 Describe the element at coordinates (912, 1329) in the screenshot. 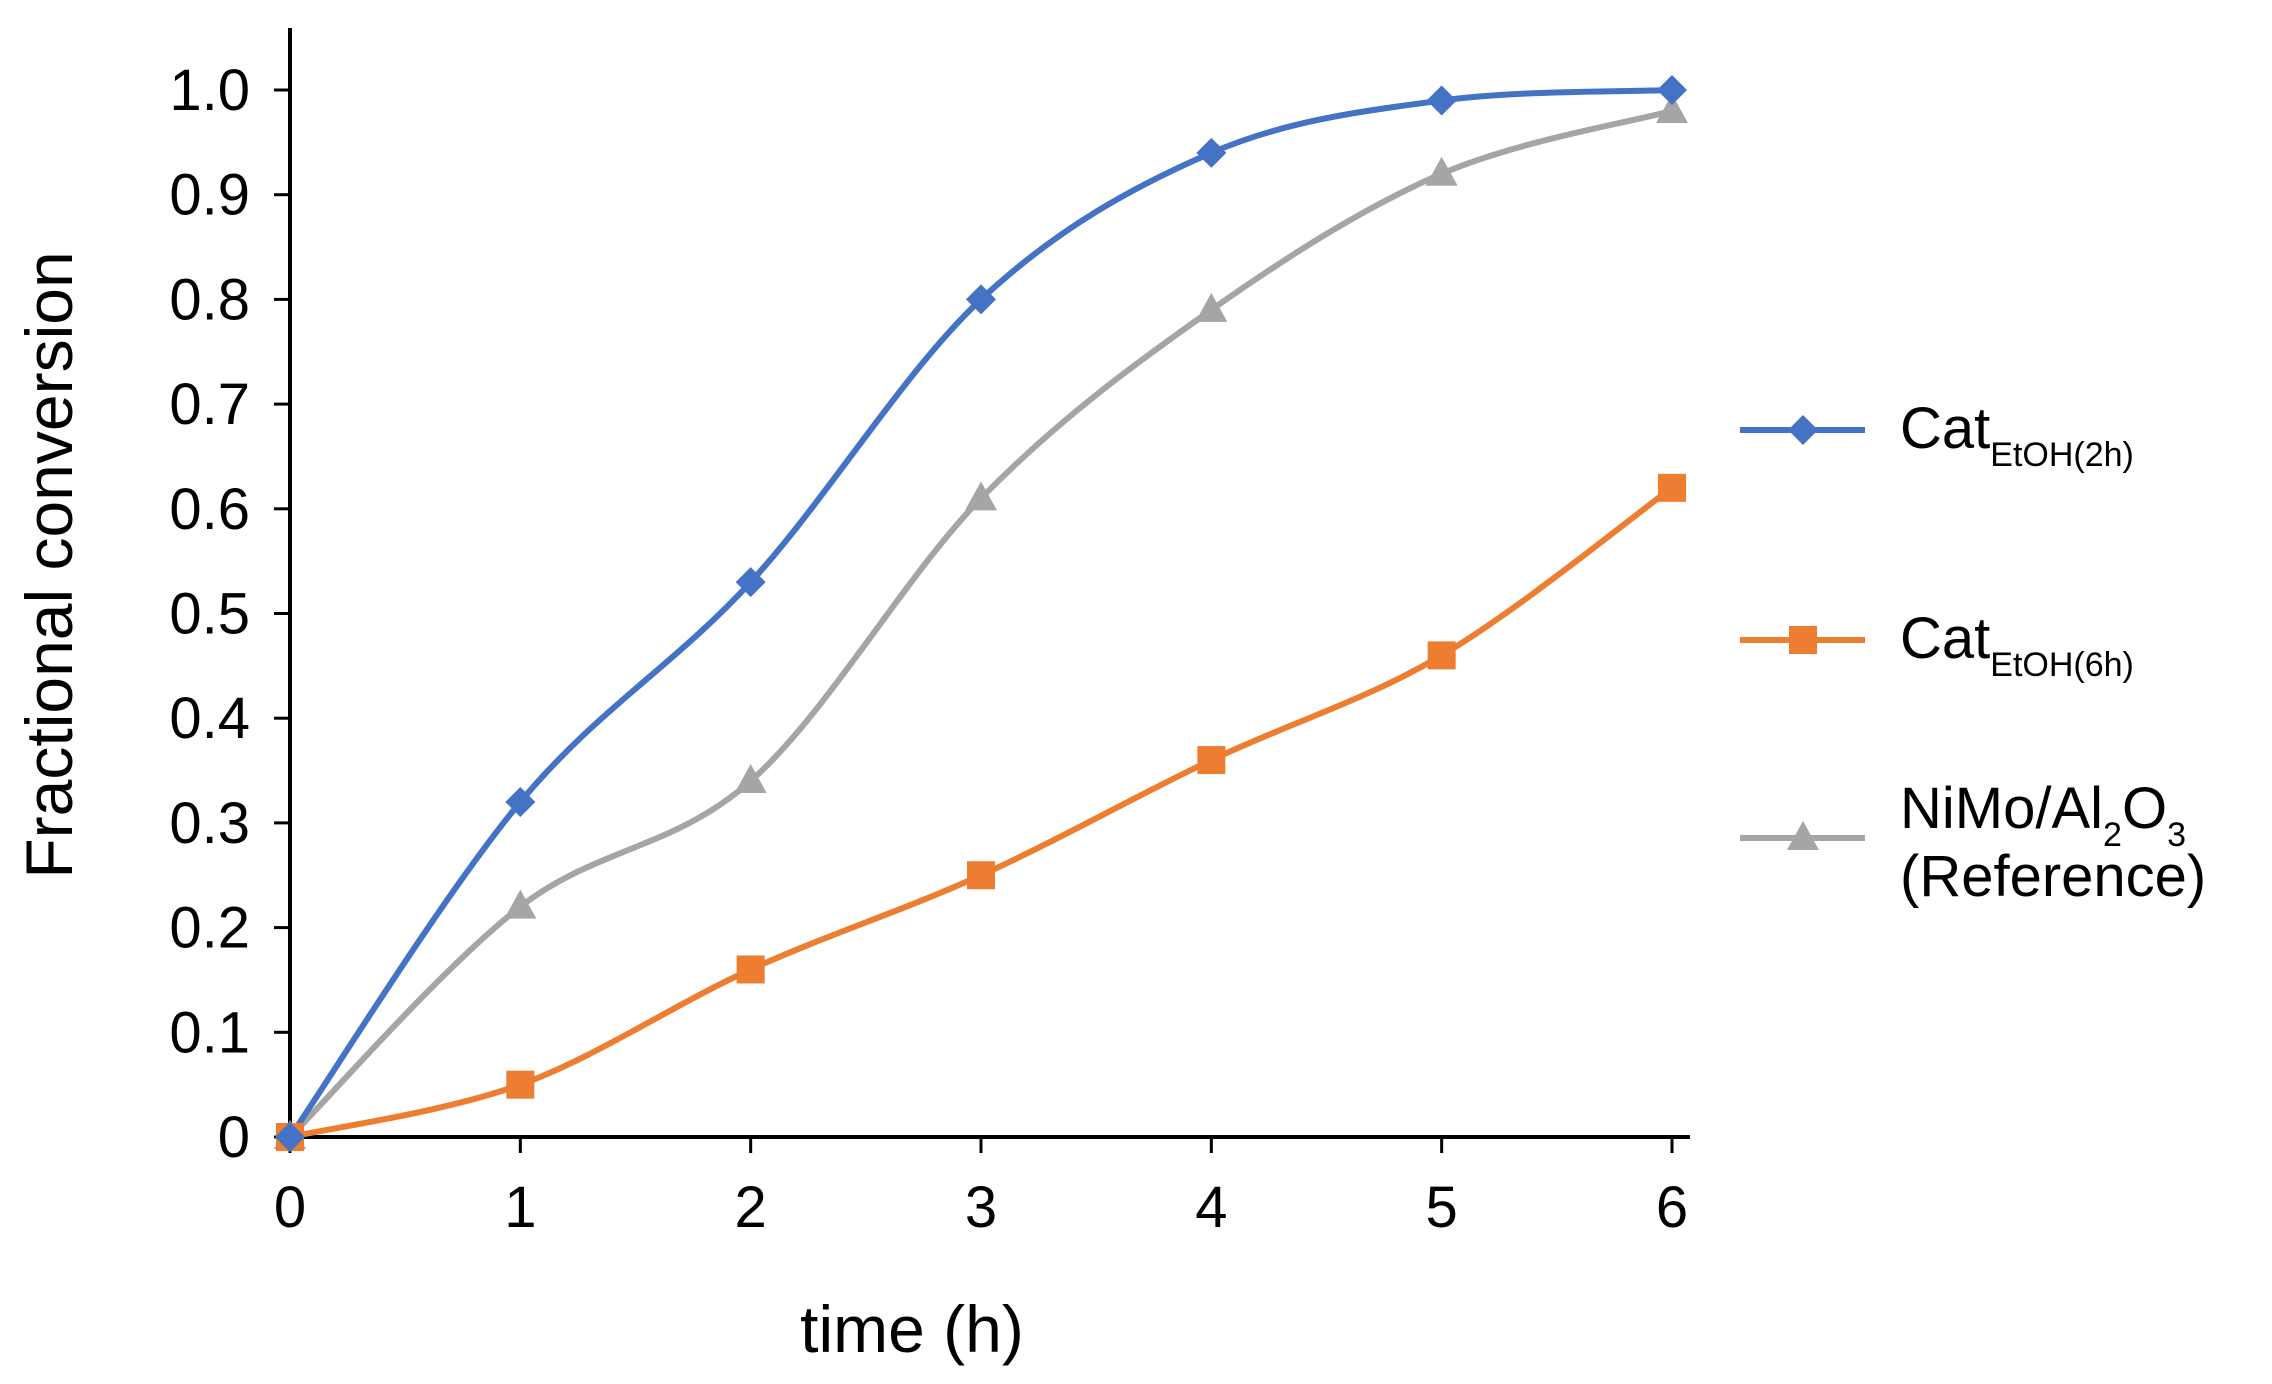

I see `x-axis-title: time (h)` at that location.